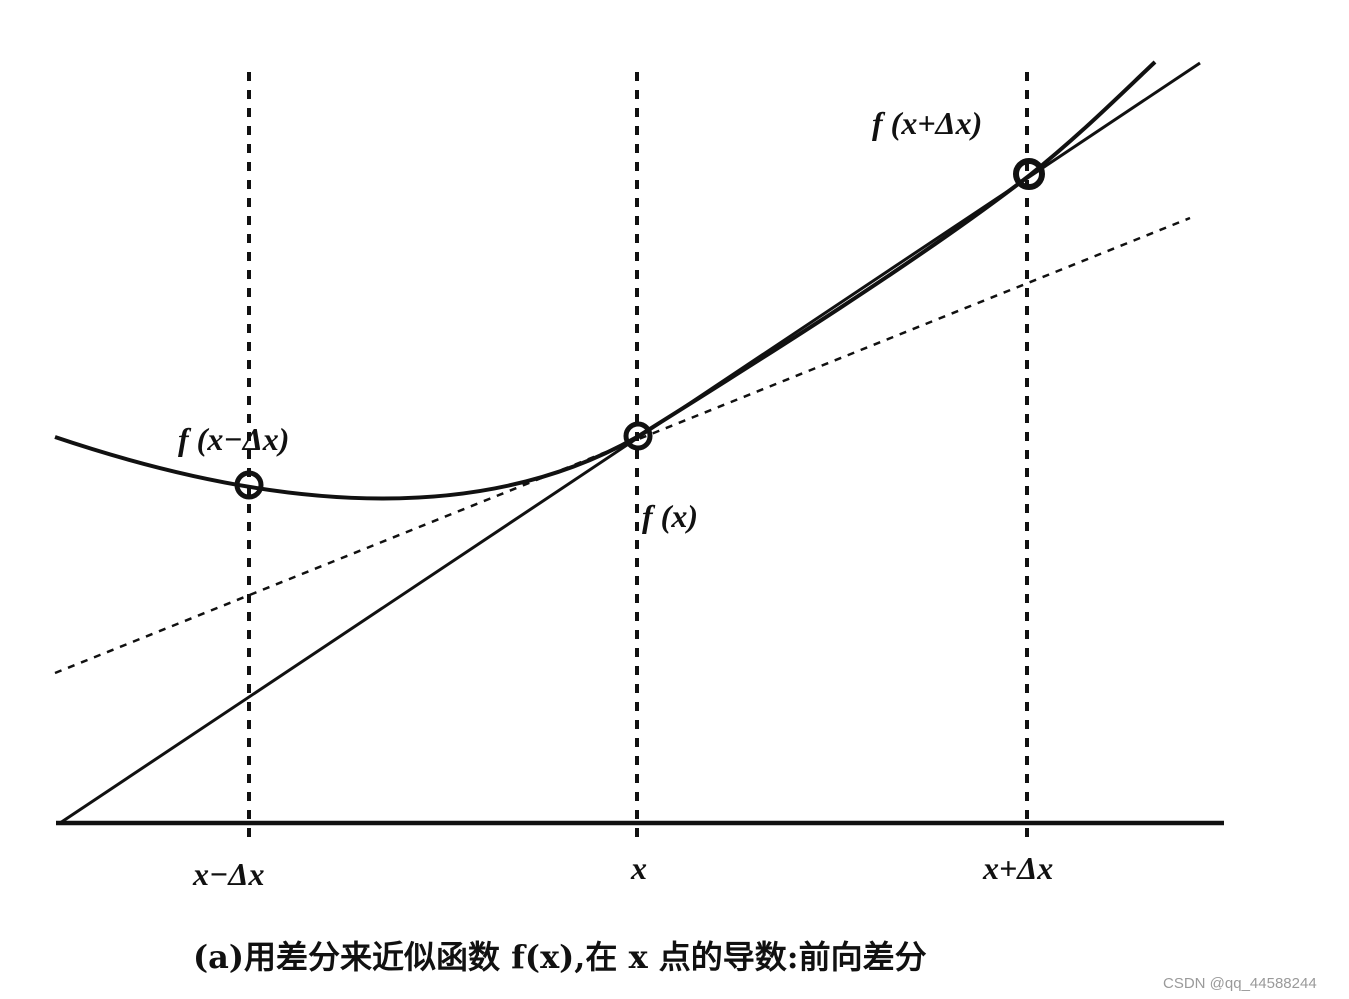  I want to click on point-f-x-plus-dx, so click(1029, 174).